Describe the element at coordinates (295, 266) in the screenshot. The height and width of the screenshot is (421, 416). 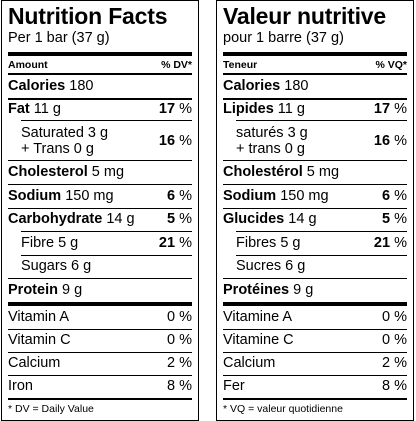
I see `sugars-amount: 6 g` at that location.